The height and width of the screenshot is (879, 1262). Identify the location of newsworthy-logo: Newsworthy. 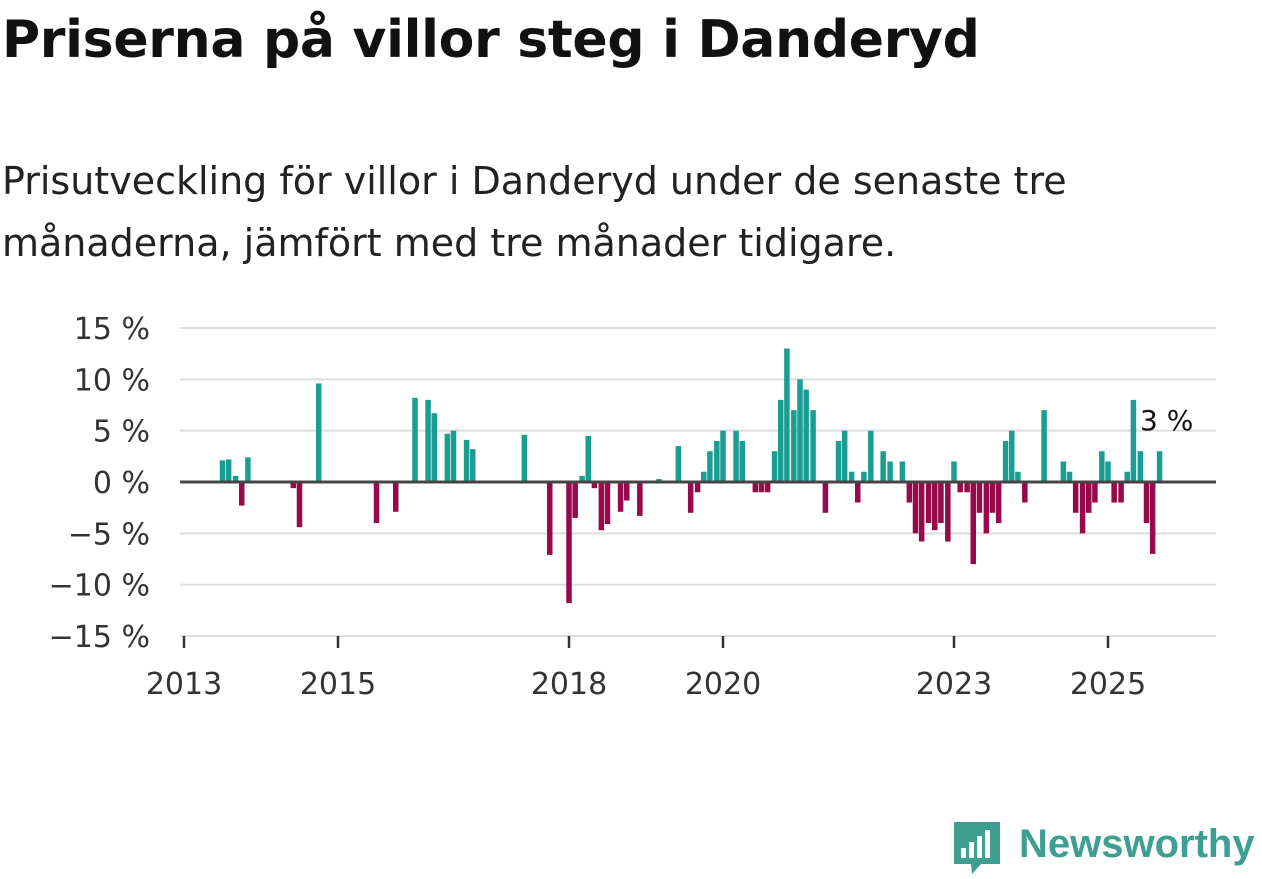
(1103, 848).